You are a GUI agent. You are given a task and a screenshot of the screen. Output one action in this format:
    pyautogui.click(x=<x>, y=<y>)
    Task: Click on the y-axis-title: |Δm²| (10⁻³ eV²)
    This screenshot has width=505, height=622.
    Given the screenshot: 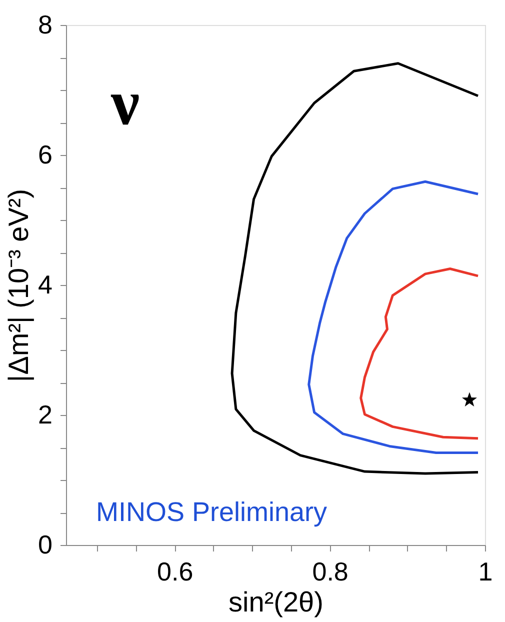 What is the action you would take?
    pyautogui.click(x=18, y=285)
    